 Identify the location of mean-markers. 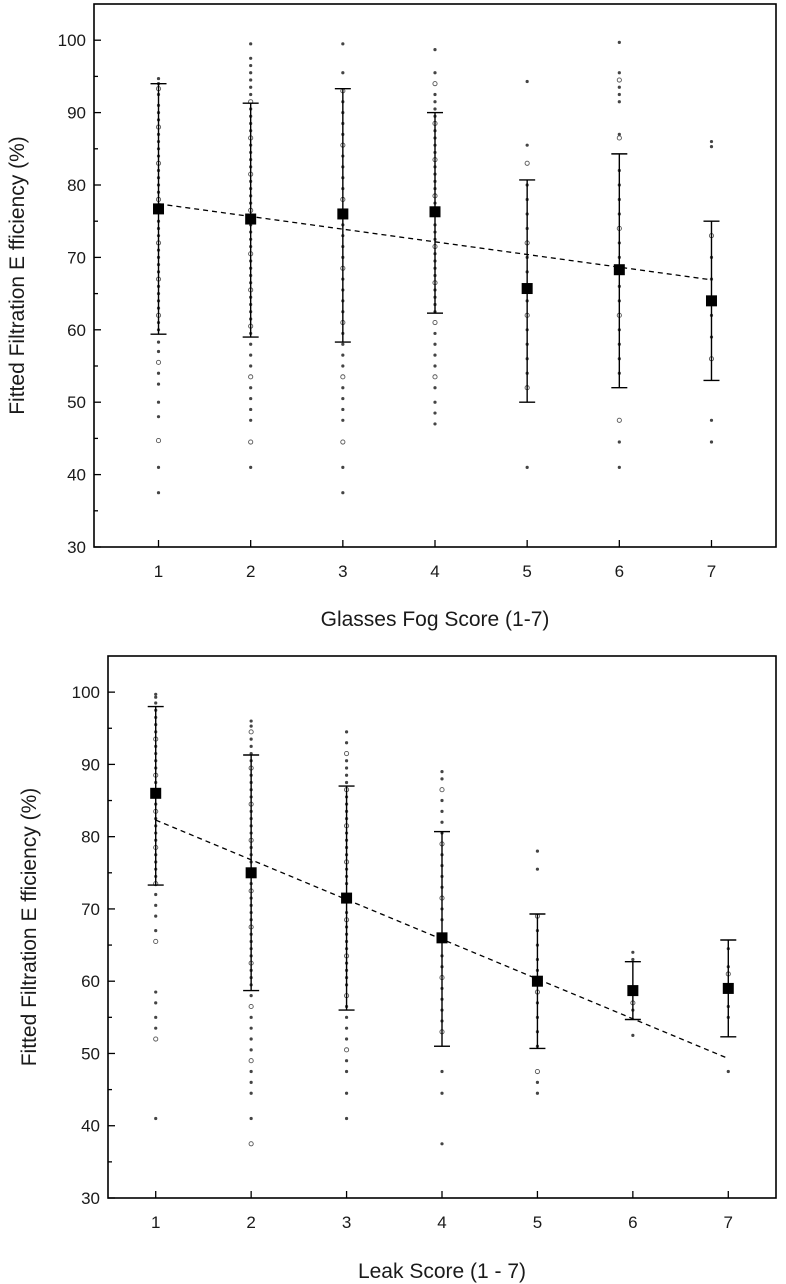
(442, 892).